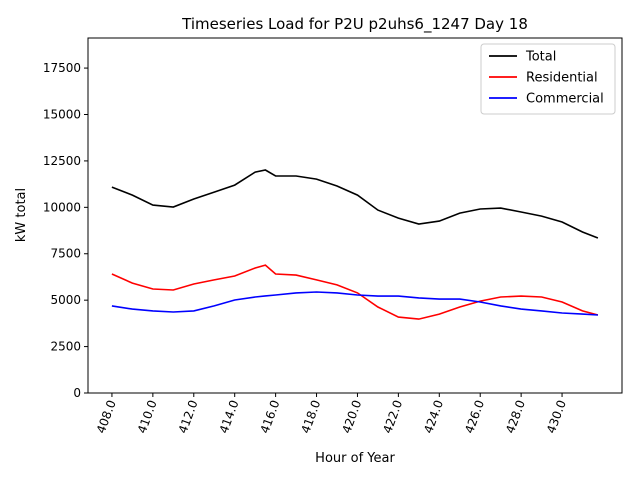 The image size is (640, 484). What do you see at coordinates (355, 458) in the screenshot?
I see `x-axis-label: Hour of Year` at bounding box center [355, 458].